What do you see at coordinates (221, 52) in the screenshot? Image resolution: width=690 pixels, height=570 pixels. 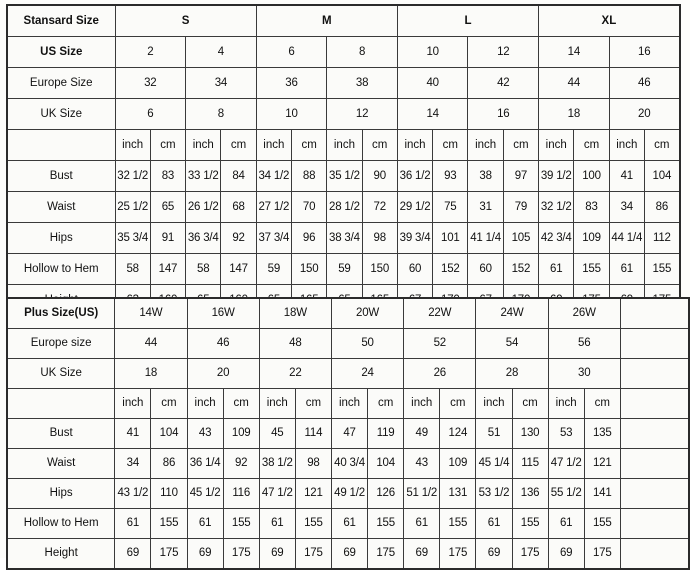 I see `us-size-value: 4` at bounding box center [221, 52].